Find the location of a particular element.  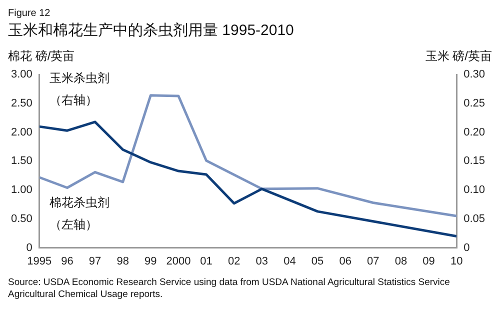

x-tick-label: 96 is located at coordinates (67, 261).